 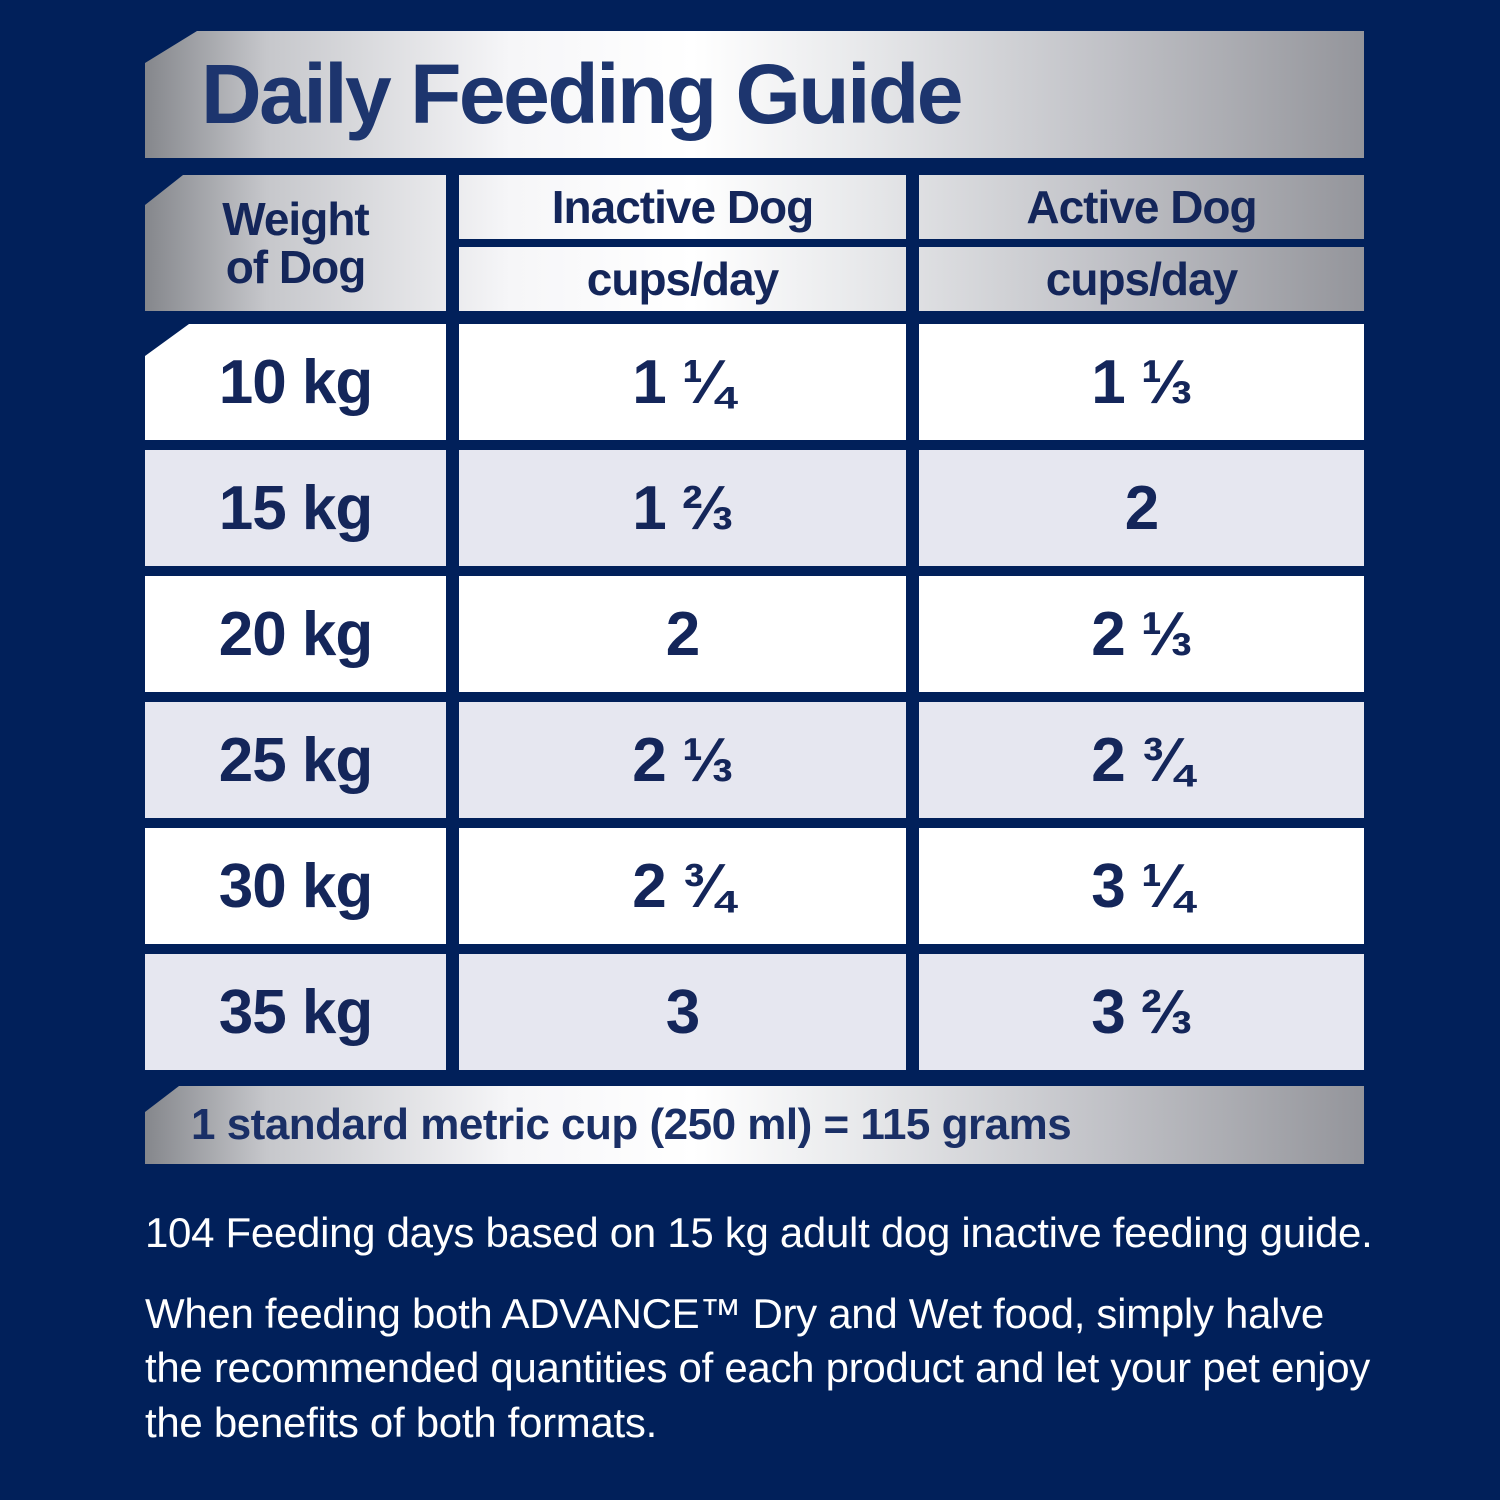 What do you see at coordinates (682, 1012) in the screenshot?
I see `inactive-cups-cell: 3` at bounding box center [682, 1012].